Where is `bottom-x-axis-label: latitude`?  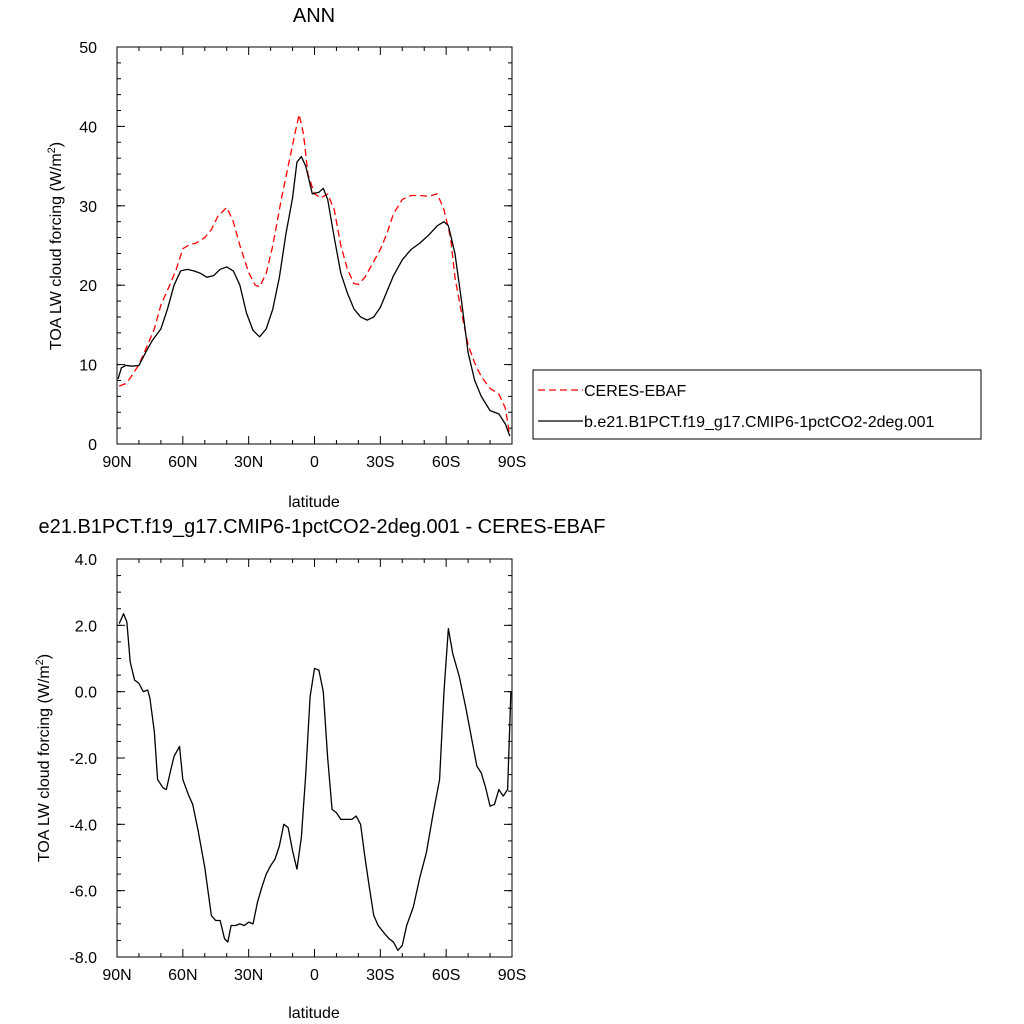 bottom-x-axis-label: latitude is located at coordinates (314, 1013).